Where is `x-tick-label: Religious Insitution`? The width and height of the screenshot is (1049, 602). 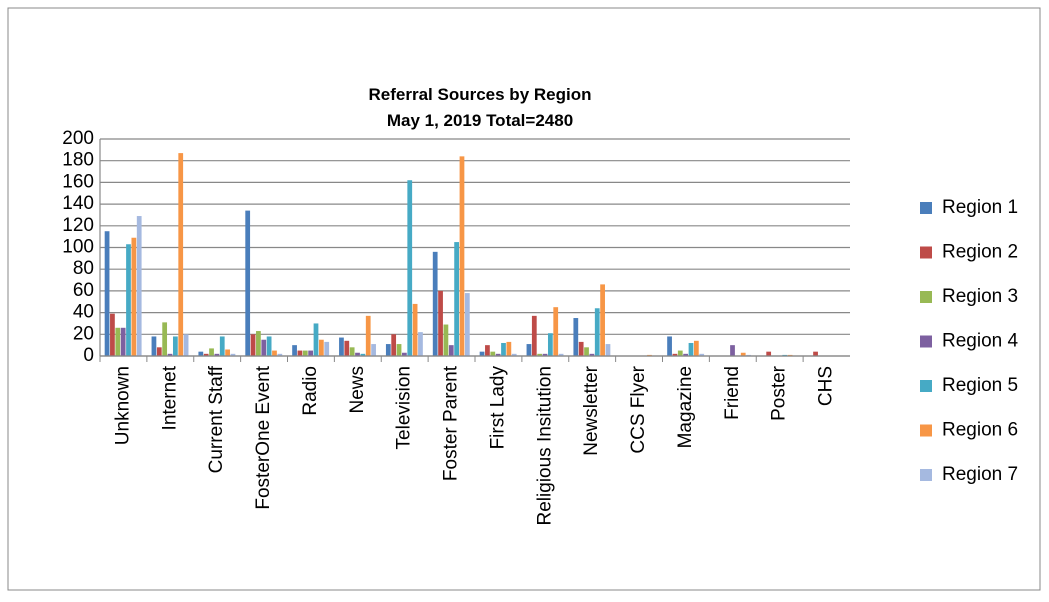 x-tick-label: Religious Insitution is located at coordinates (544, 445).